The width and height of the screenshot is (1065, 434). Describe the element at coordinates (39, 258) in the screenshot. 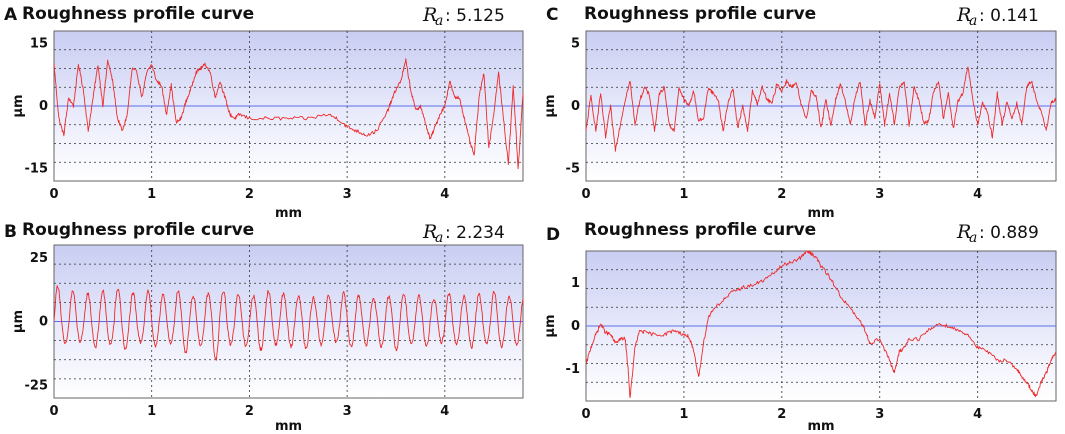

I see `y-tick-label: 25` at that location.